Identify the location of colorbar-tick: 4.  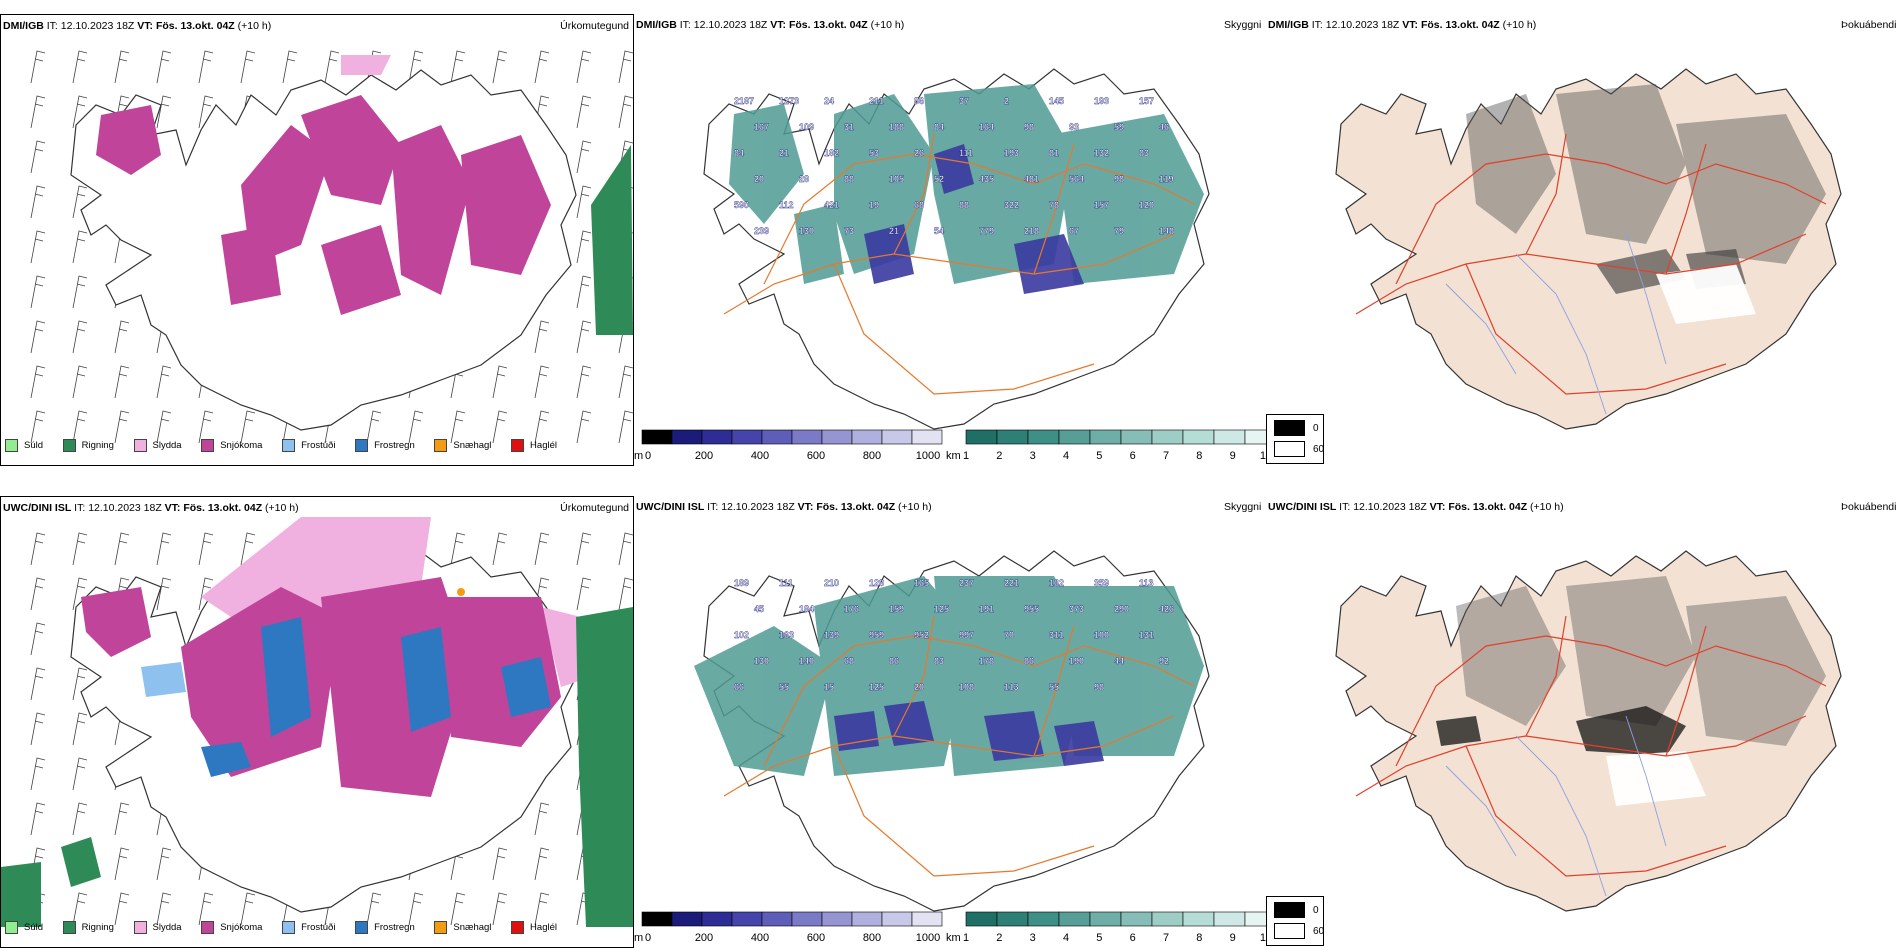
(1066, 938).